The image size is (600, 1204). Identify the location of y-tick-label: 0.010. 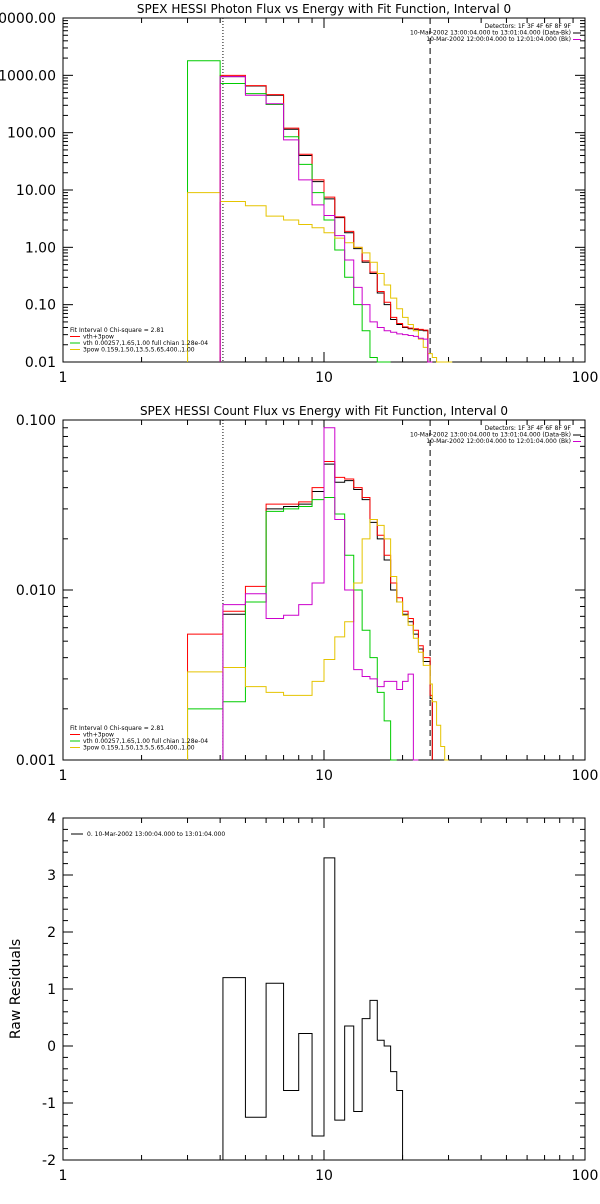
(36, 591).